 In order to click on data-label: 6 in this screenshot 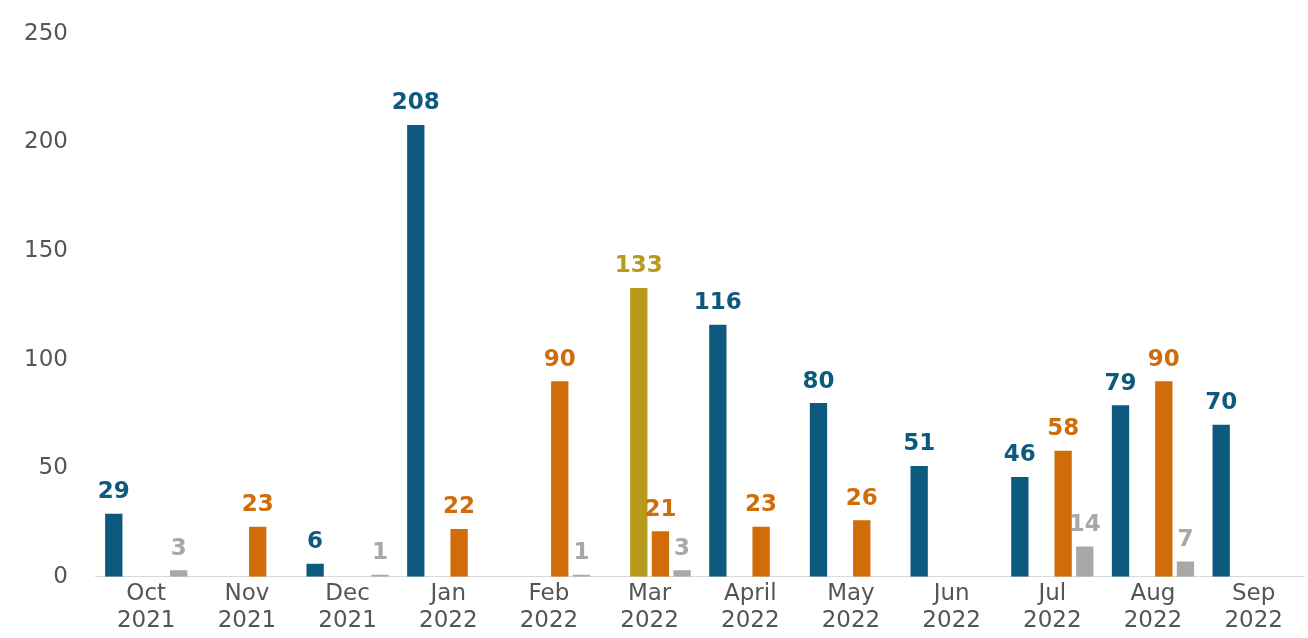, I will do `click(315, 540)`.